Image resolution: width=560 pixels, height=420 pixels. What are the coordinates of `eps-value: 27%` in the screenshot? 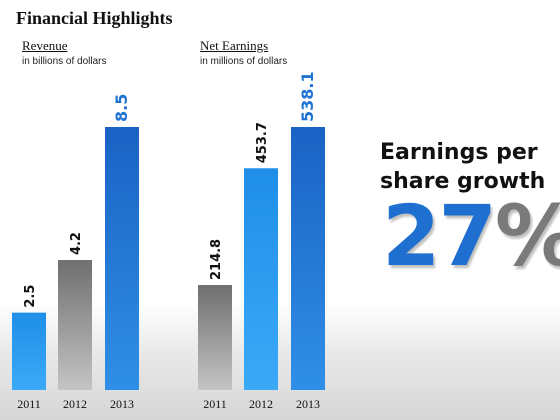 It's located at (471, 236).